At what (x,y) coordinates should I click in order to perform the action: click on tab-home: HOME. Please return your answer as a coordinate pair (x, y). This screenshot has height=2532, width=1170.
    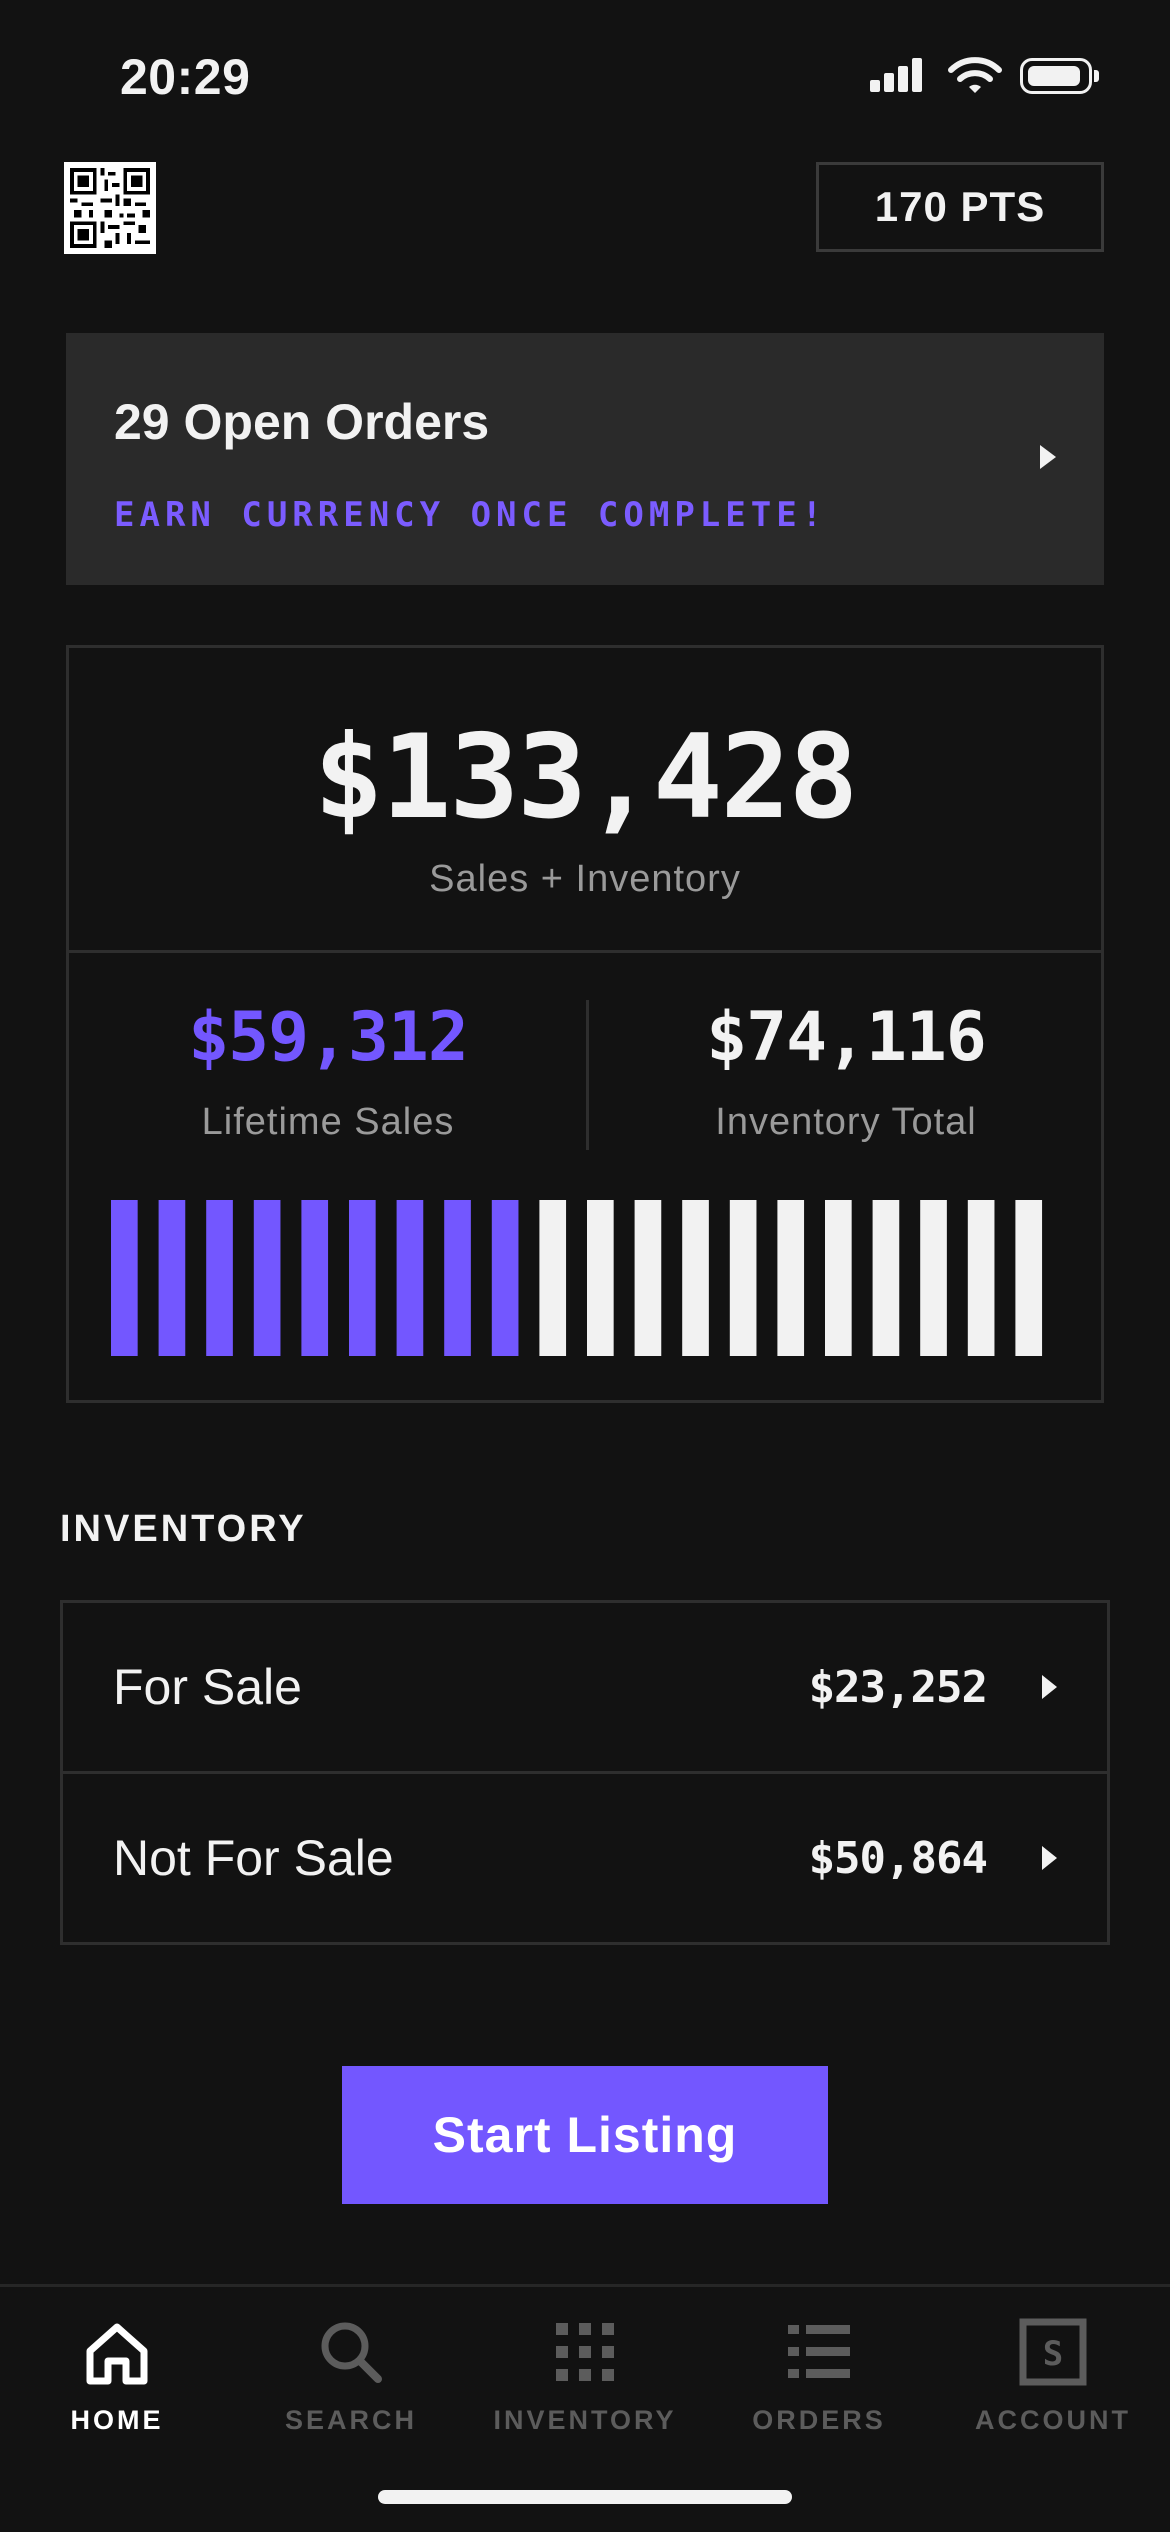
    Looking at the image, I should click on (117, 2376).